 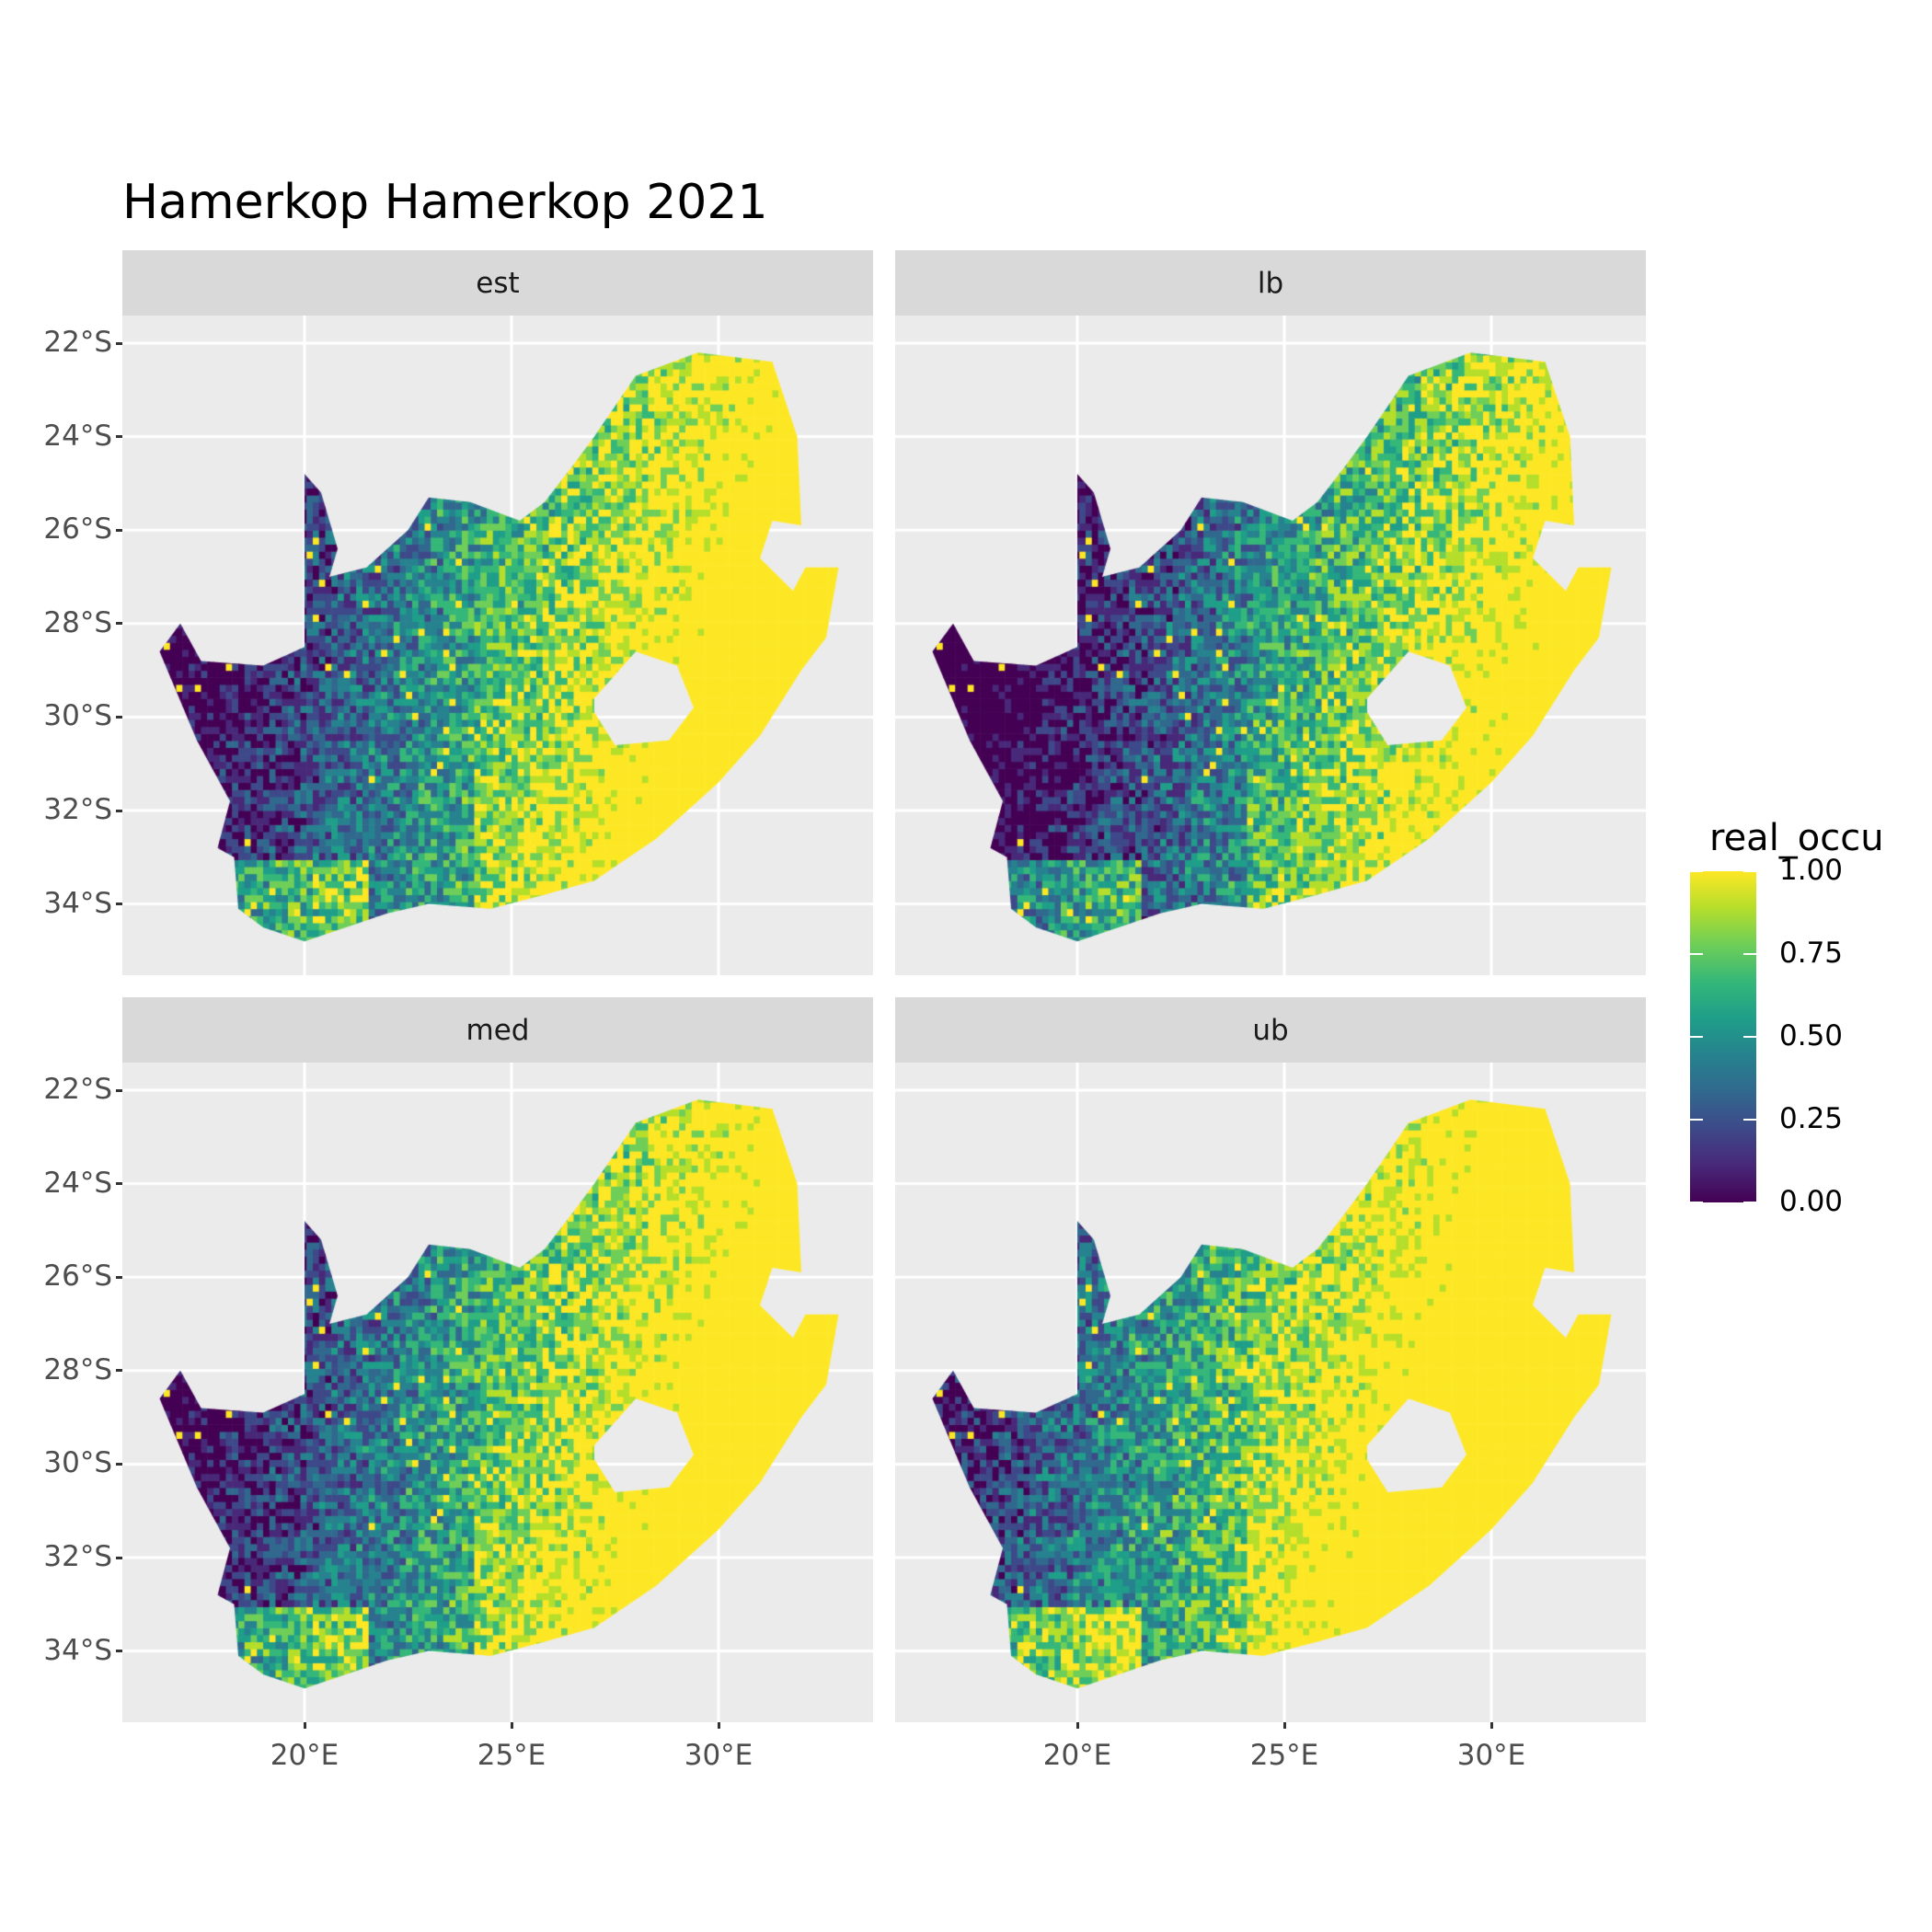 What do you see at coordinates (497, 283) in the screenshot?
I see `facet-strip-est: est` at bounding box center [497, 283].